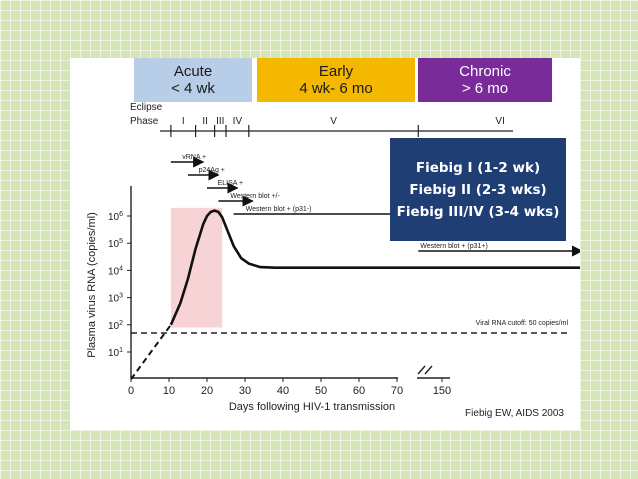  Describe the element at coordinates (183, 121) in the screenshot. I see `phase-label-i: I` at that location.